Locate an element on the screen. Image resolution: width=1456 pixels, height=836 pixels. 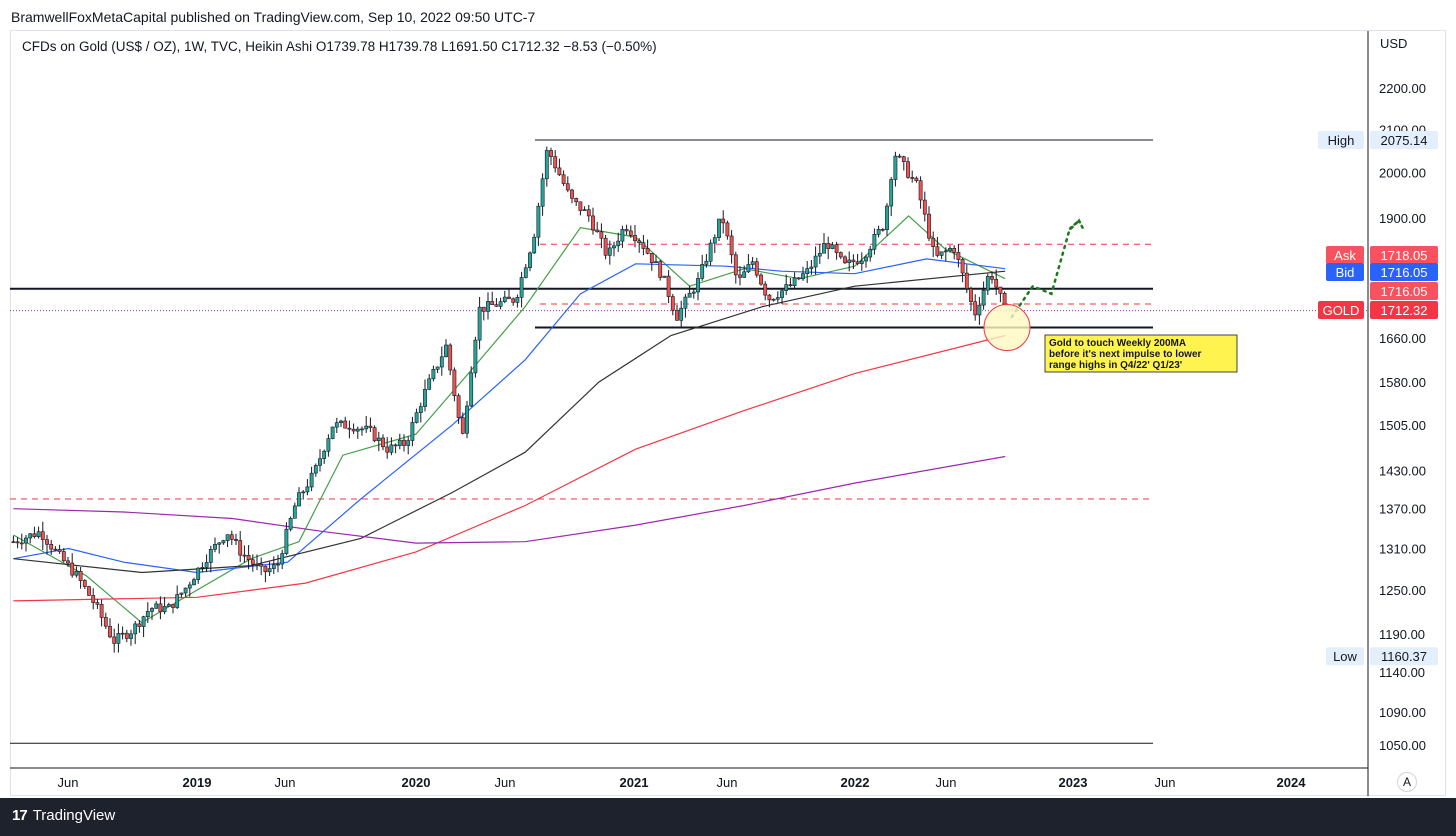
price-tick-label: 1370.00 is located at coordinates (1402, 509).